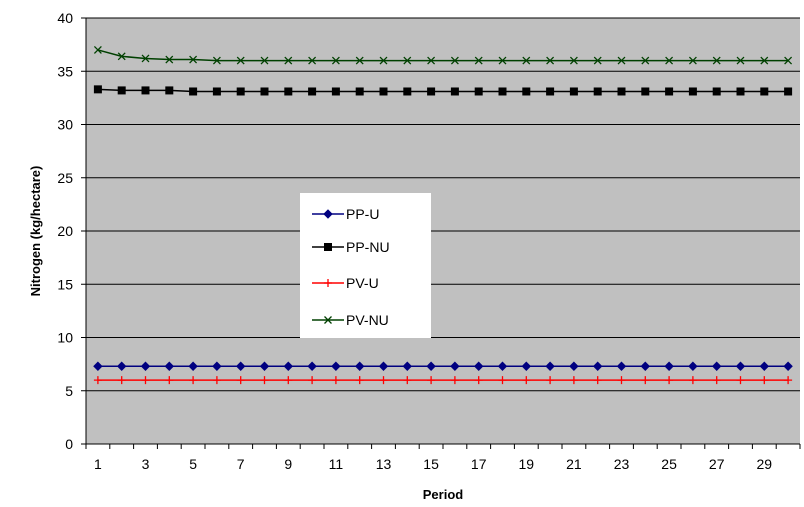 The width and height of the screenshot is (804, 507). Describe the element at coordinates (98, 464) in the screenshot. I see `x-tick-label: 1` at that location.